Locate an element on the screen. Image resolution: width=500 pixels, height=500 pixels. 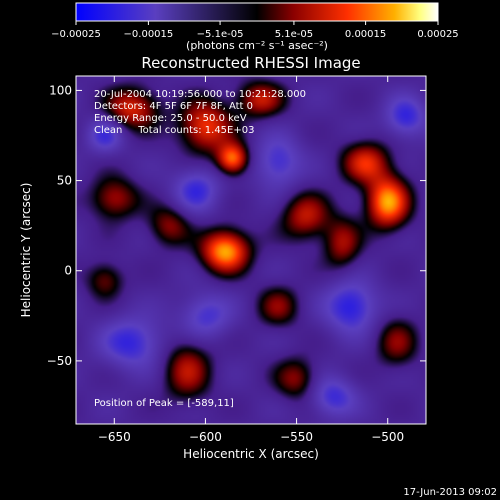
x-tick-label: −650 is located at coordinates (114, 437).